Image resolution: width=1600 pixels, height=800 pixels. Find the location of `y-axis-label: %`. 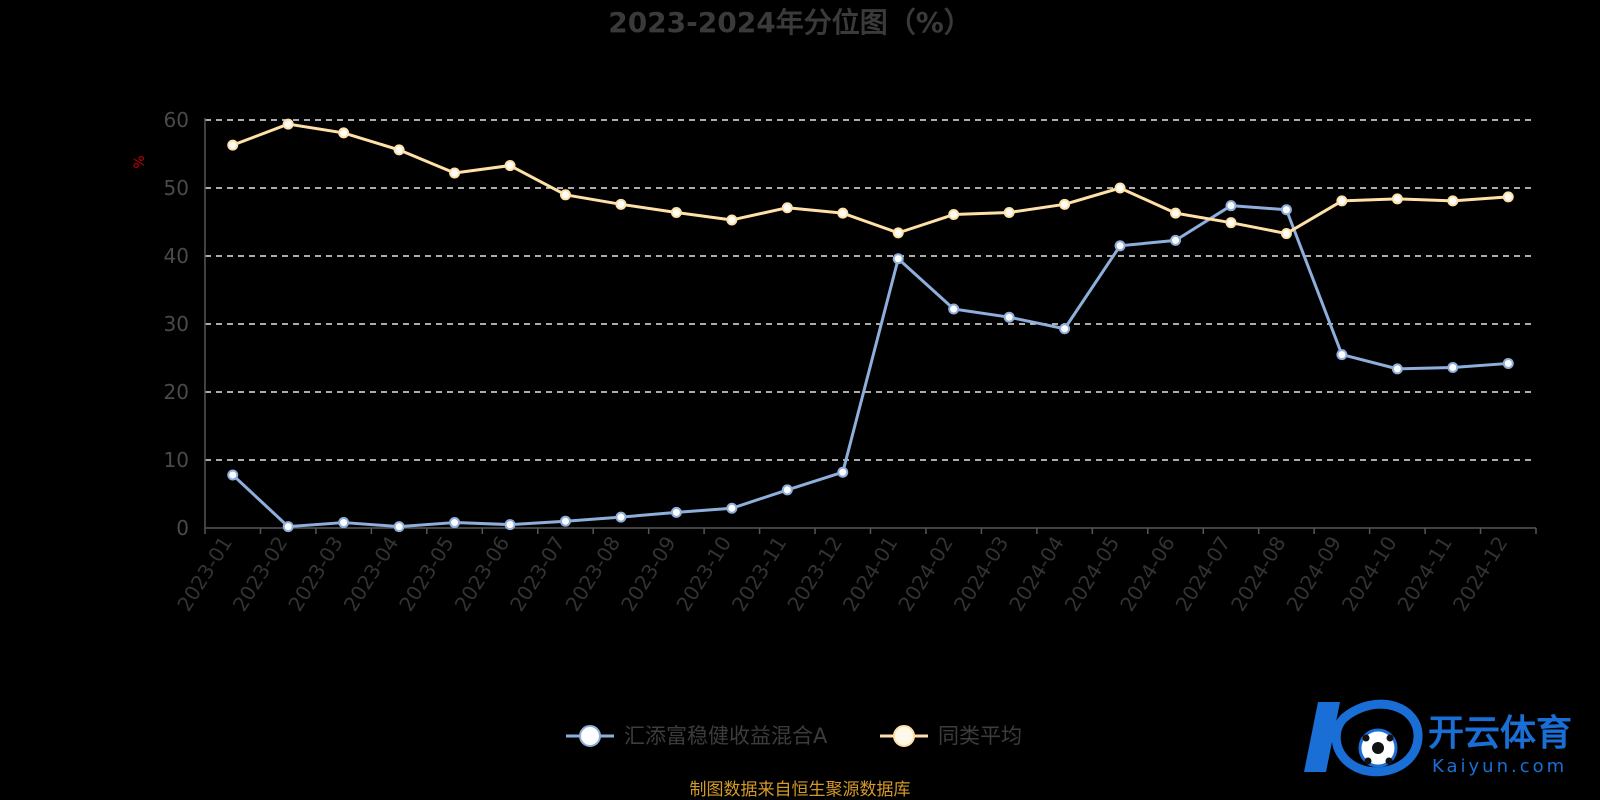

y-axis-label: % is located at coordinates (140, 161).